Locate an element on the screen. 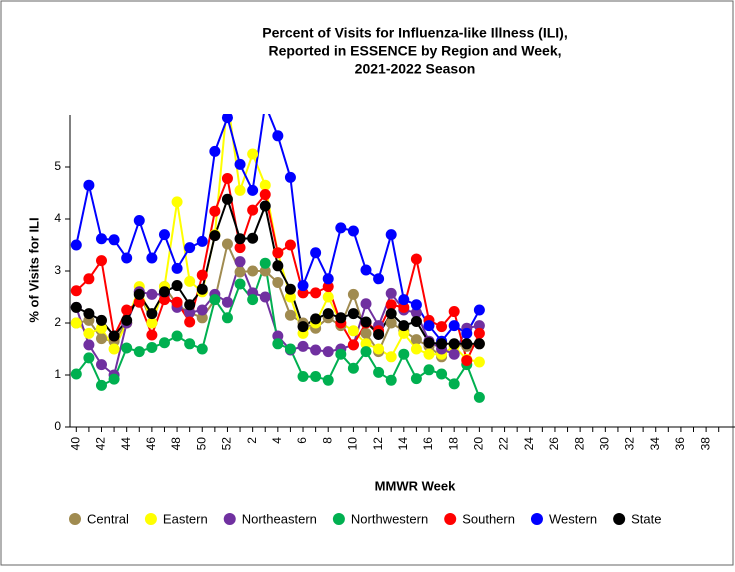 The image size is (735, 572). y-tick-label: 5 is located at coordinates (57, 166).